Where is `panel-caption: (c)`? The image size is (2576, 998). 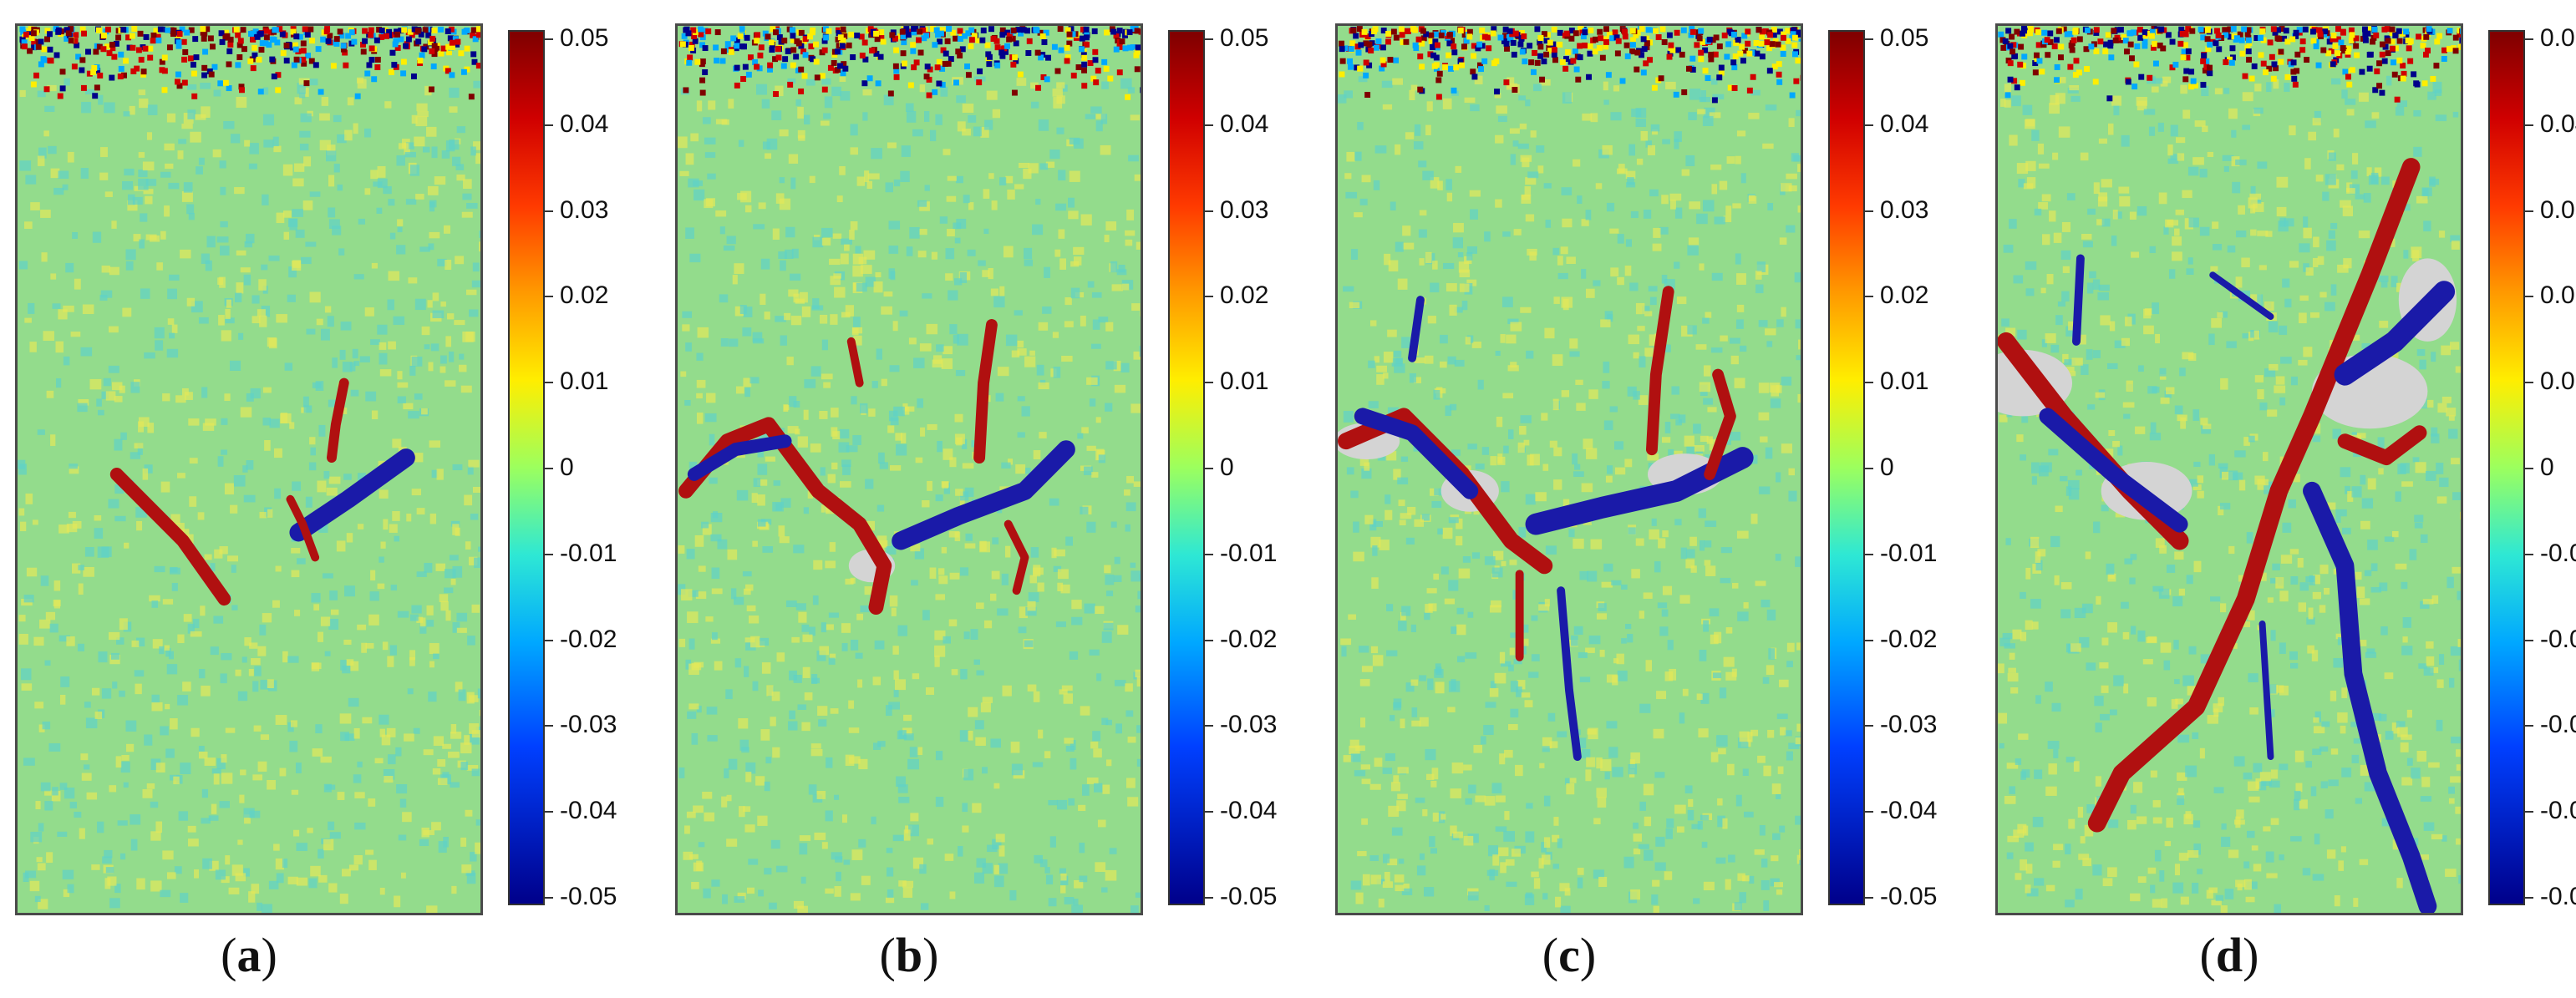
panel-caption: (c) is located at coordinates (1569, 955).